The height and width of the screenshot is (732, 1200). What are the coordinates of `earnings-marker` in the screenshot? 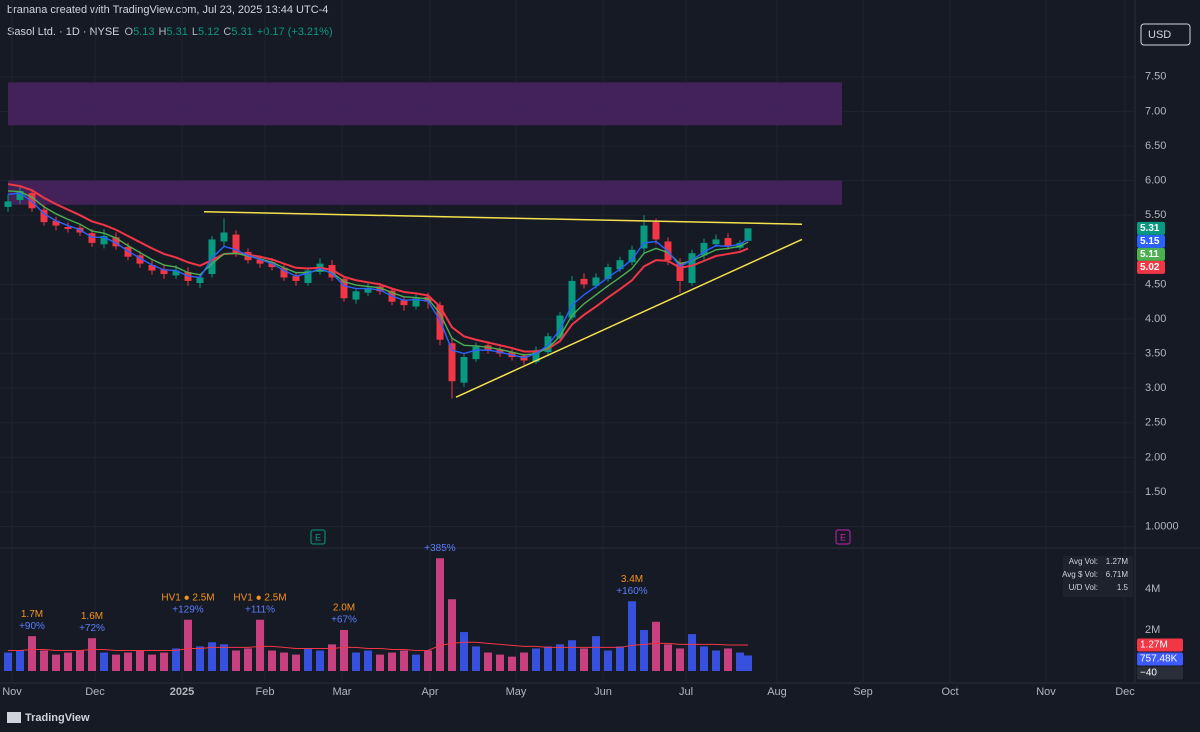 It's located at (318, 537).